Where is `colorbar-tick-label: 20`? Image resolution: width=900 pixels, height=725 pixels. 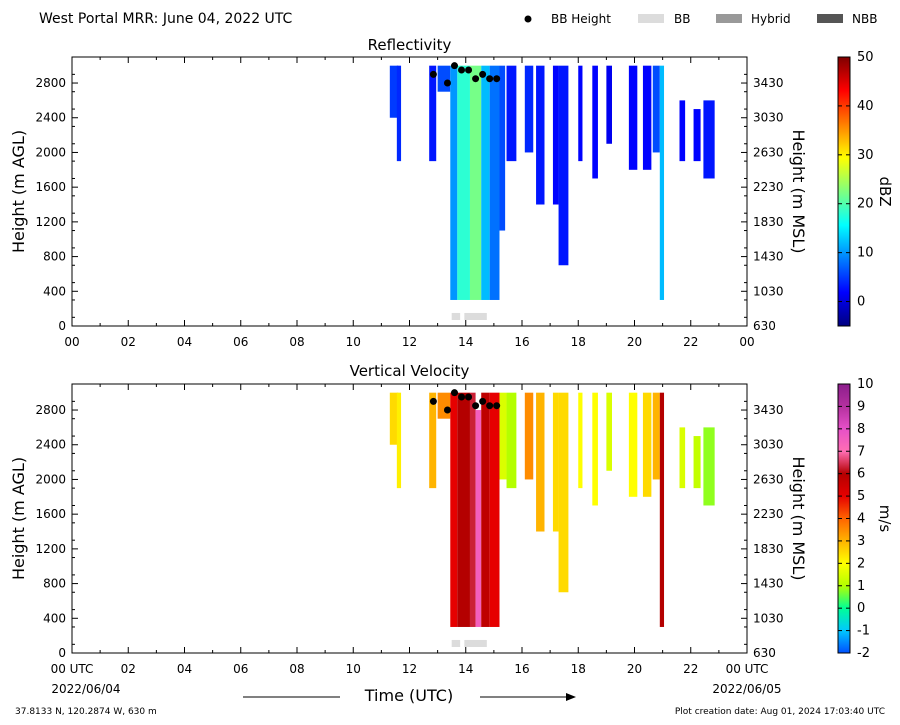 colorbar-tick-label: 20 is located at coordinates (865, 204).